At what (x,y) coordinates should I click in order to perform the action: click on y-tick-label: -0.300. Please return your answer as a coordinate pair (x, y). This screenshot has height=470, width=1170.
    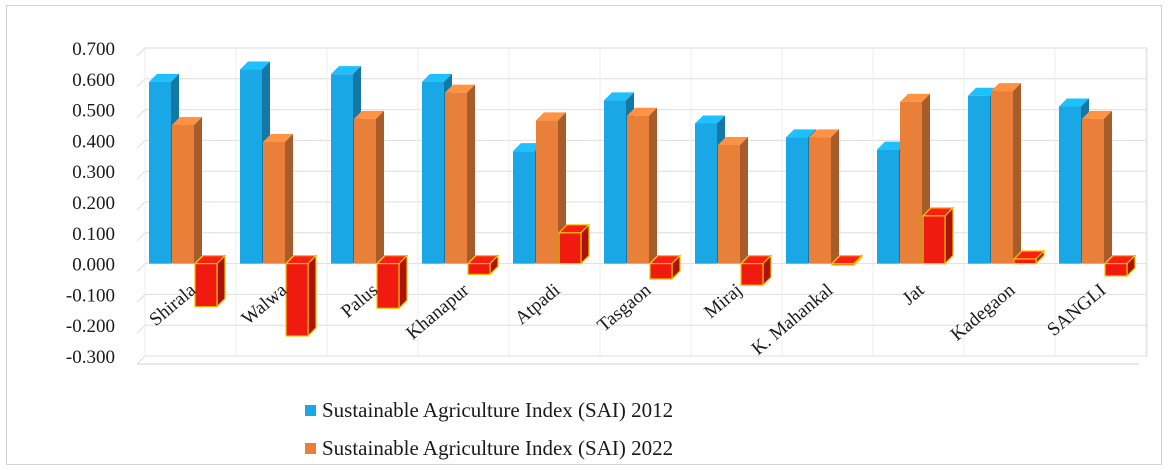
    Looking at the image, I should click on (90, 357).